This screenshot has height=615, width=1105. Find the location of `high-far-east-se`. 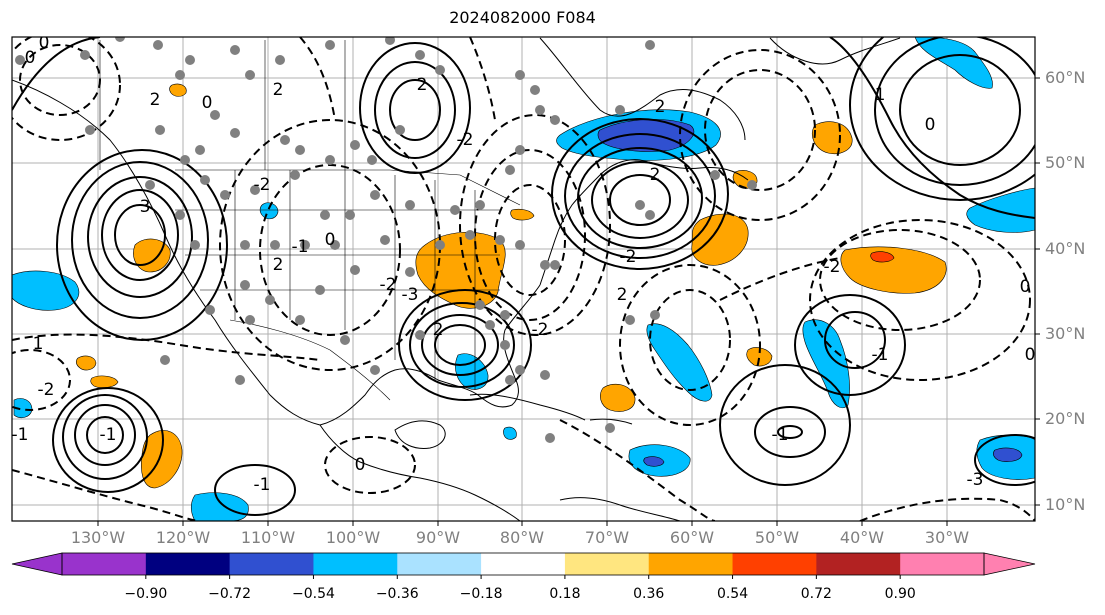

high-far-east-se is located at coordinates (1004, 460).